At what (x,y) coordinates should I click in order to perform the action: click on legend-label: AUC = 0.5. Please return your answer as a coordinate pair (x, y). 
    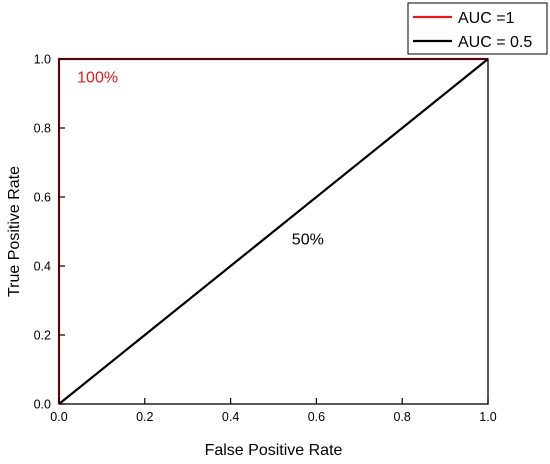
    Looking at the image, I should click on (495, 42).